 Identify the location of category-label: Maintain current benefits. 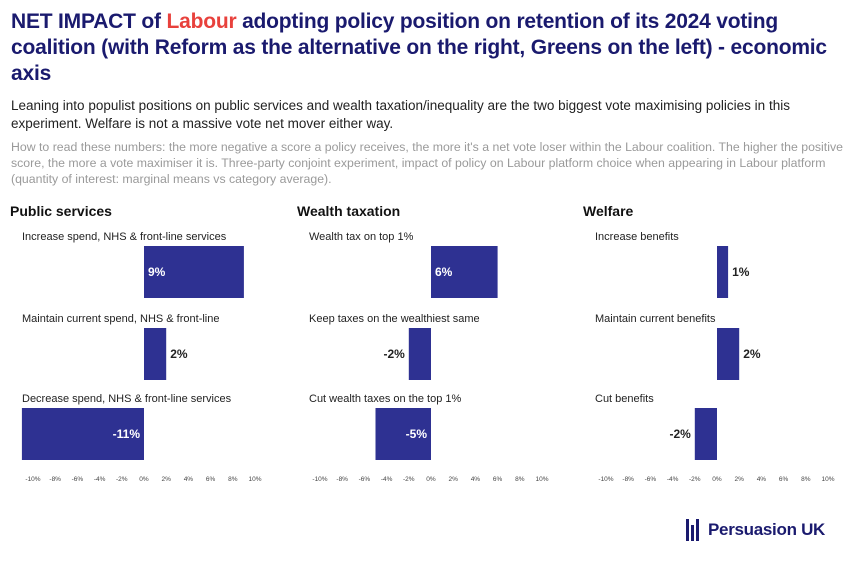
(655, 319).